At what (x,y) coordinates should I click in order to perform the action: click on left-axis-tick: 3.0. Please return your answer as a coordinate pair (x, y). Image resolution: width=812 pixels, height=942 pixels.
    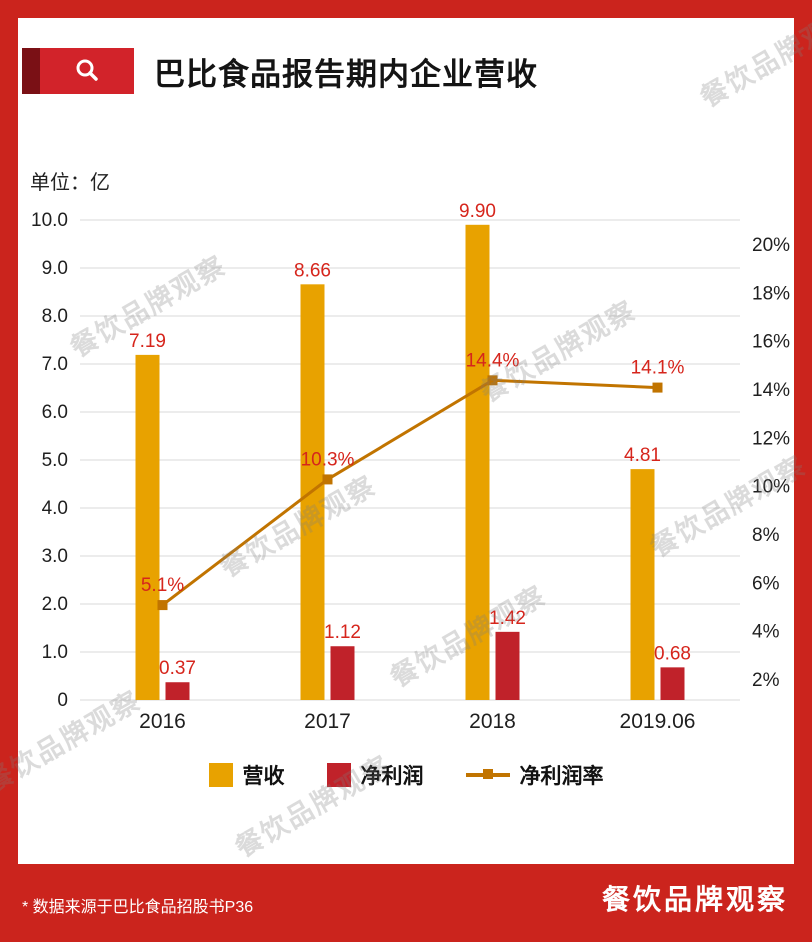
    Looking at the image, I should click on (55, 556).